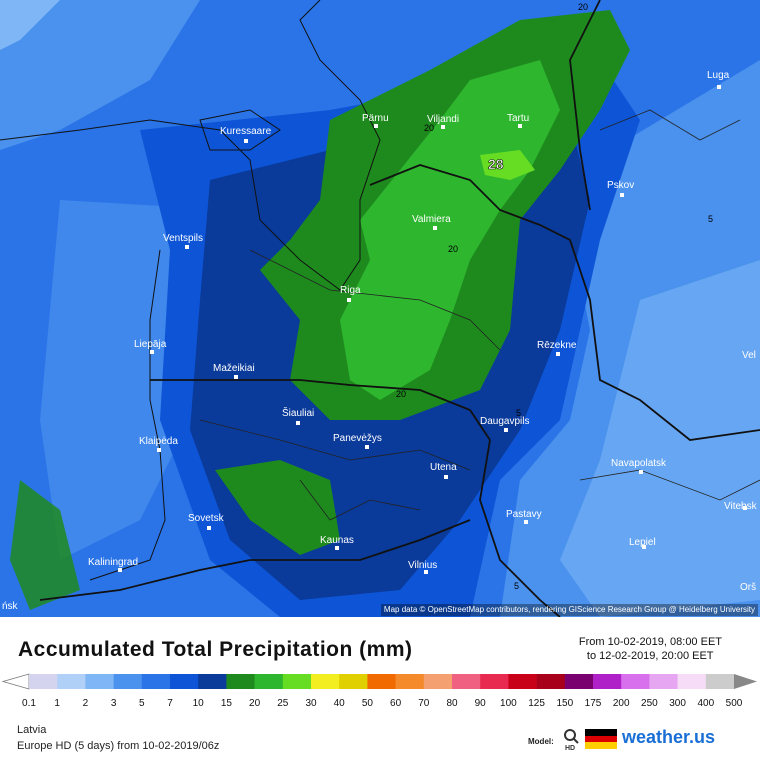  I want to click on scale-tick-label: 2, so click(86, 703).